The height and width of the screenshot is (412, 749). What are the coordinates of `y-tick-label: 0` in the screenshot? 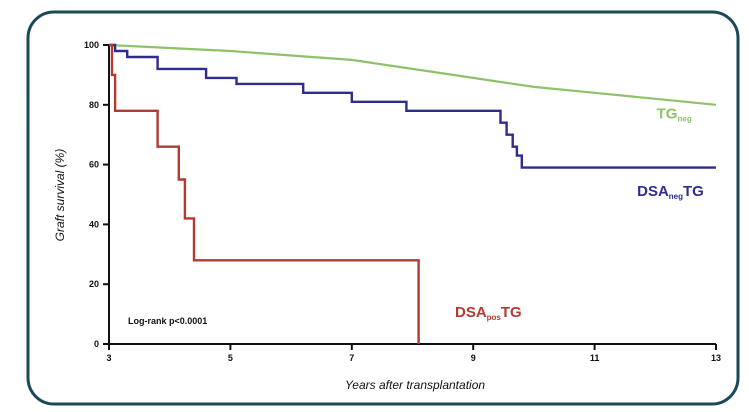 It's located at (96, 344).